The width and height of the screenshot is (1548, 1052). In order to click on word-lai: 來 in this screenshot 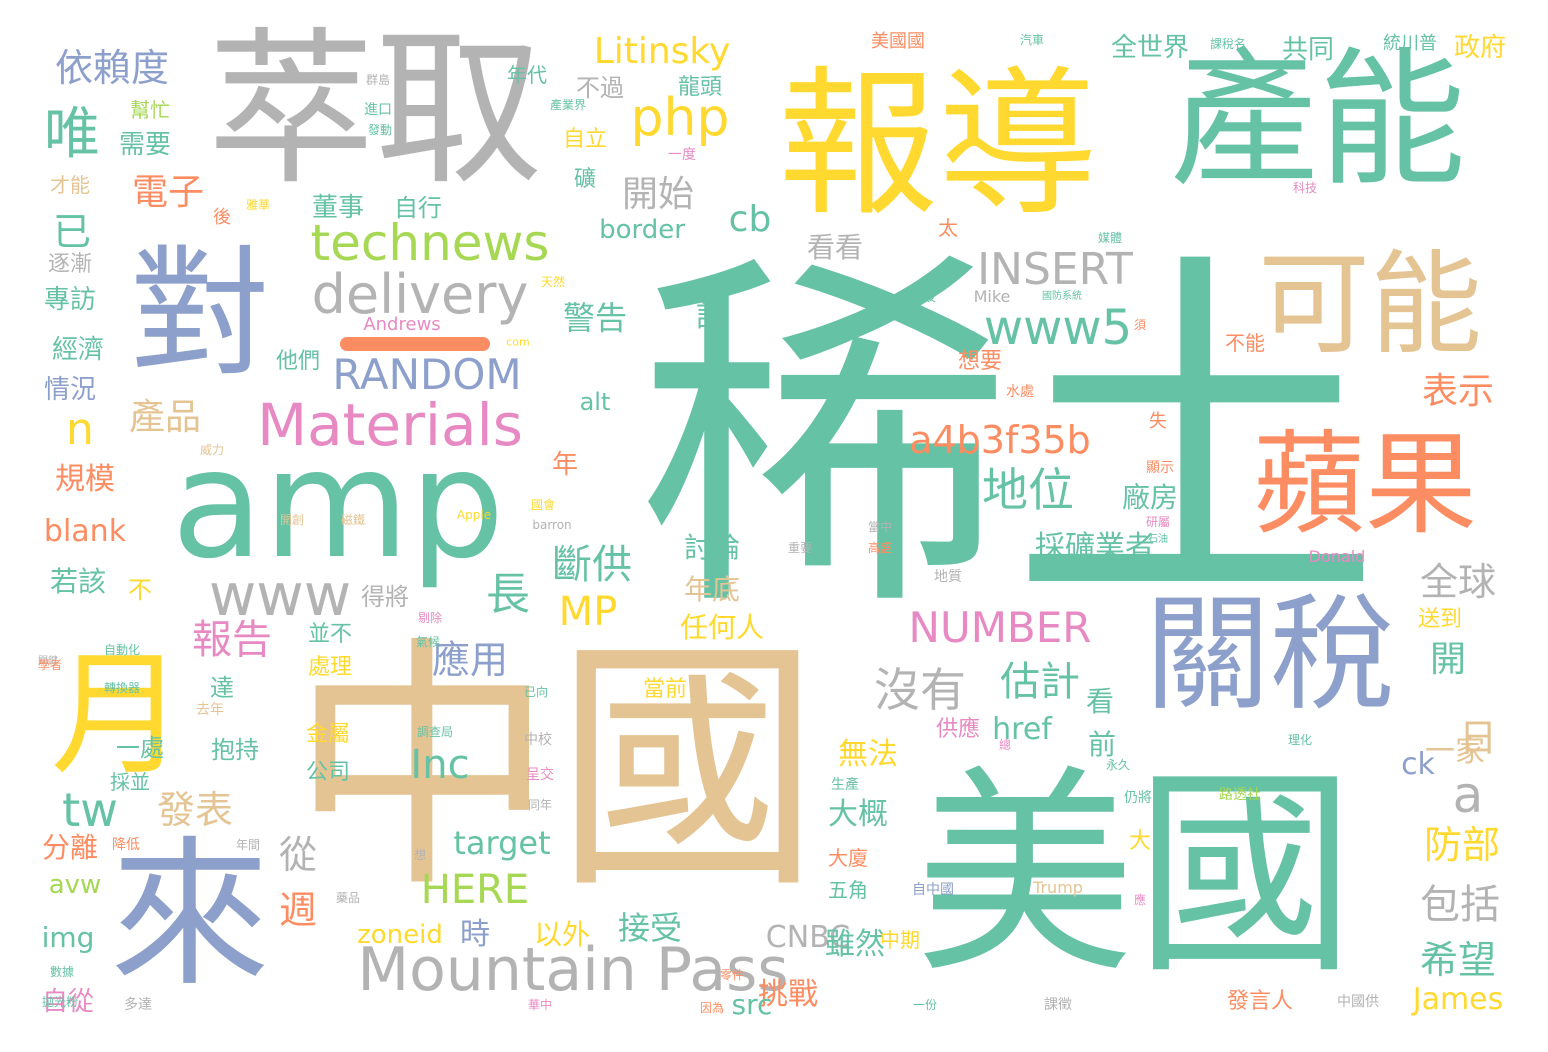, I will do `click(190, 914)`.